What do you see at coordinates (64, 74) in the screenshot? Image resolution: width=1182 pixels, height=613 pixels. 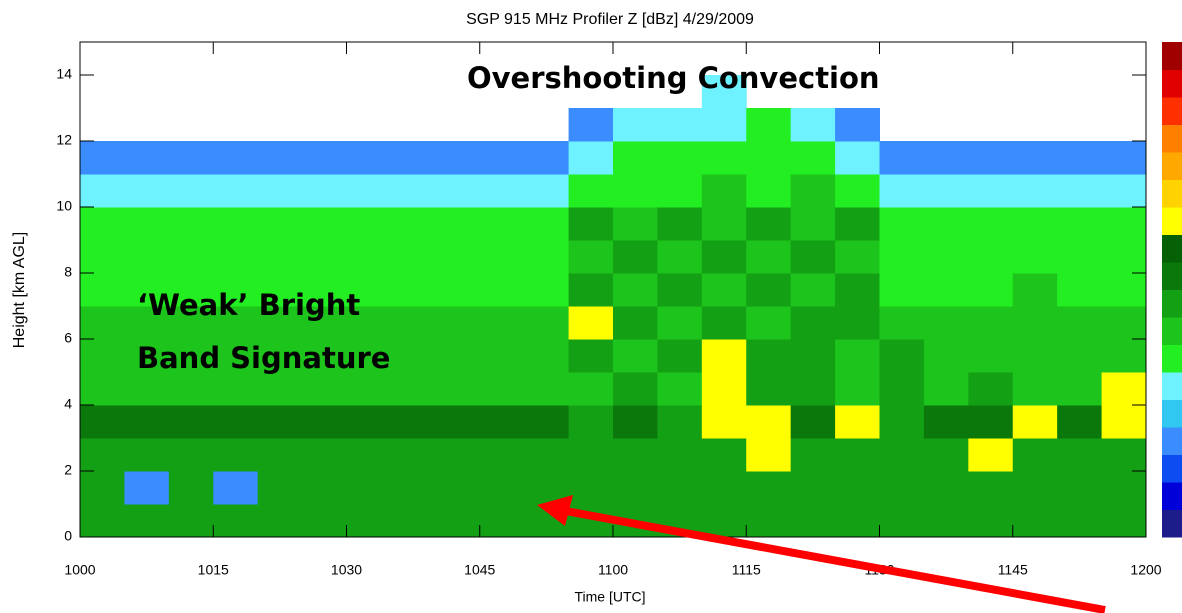 I see `y-tick-label: 14` at bounding box center [64, 74].